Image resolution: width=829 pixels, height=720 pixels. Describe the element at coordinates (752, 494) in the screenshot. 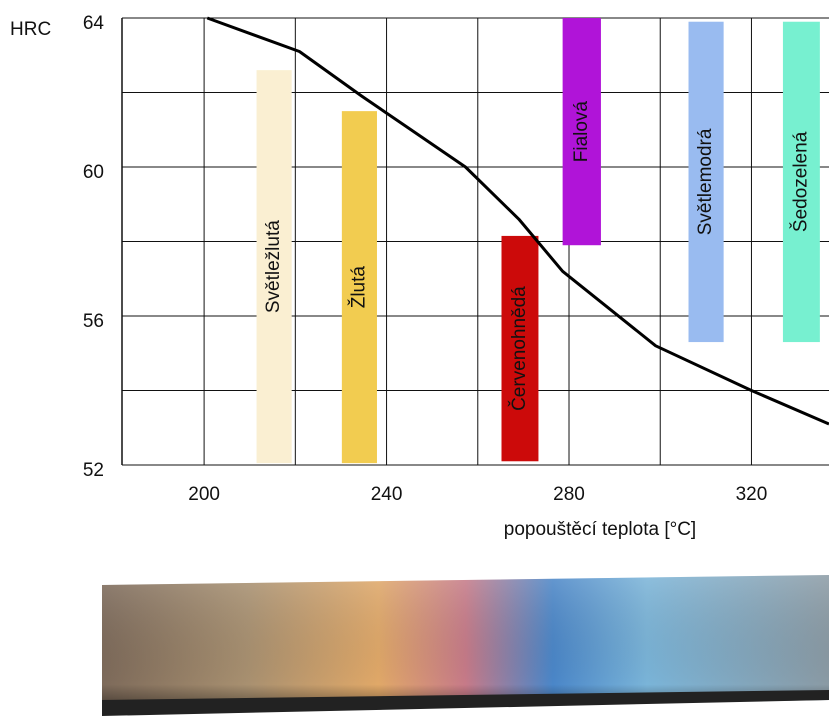

I see `x-tick-label: 320` at that location.